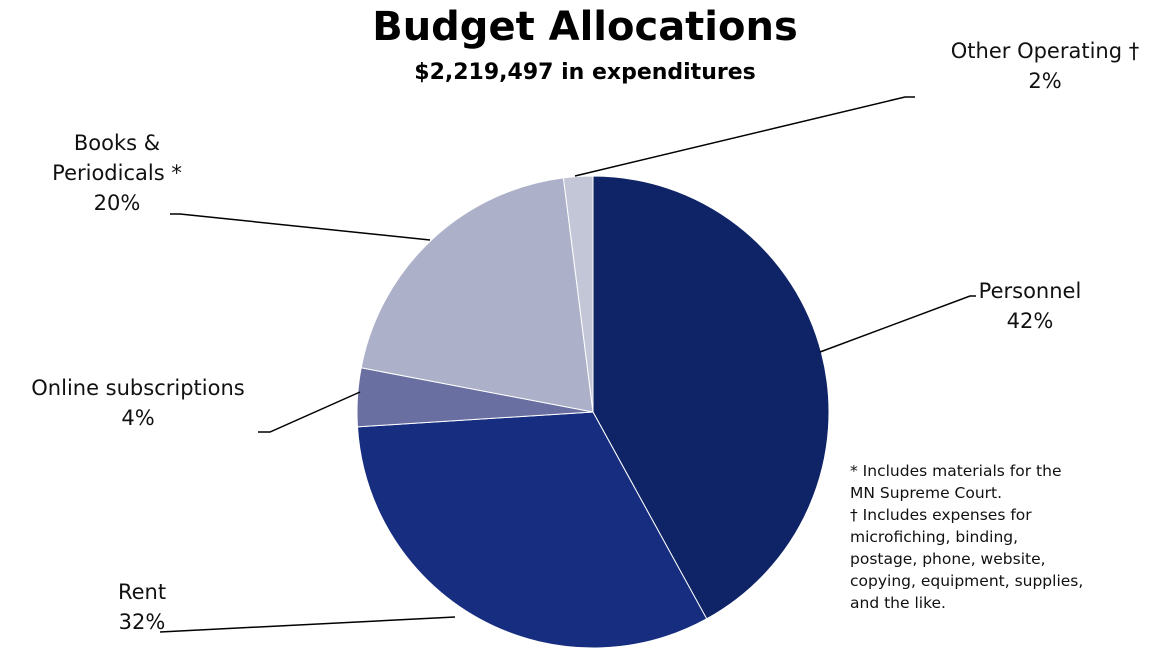 The image size is (1175, 651). What do you see at coordinates (138, 388) in the screenshot?
I see `category-label: Online subscriptions` at bounding box center [138, 388].